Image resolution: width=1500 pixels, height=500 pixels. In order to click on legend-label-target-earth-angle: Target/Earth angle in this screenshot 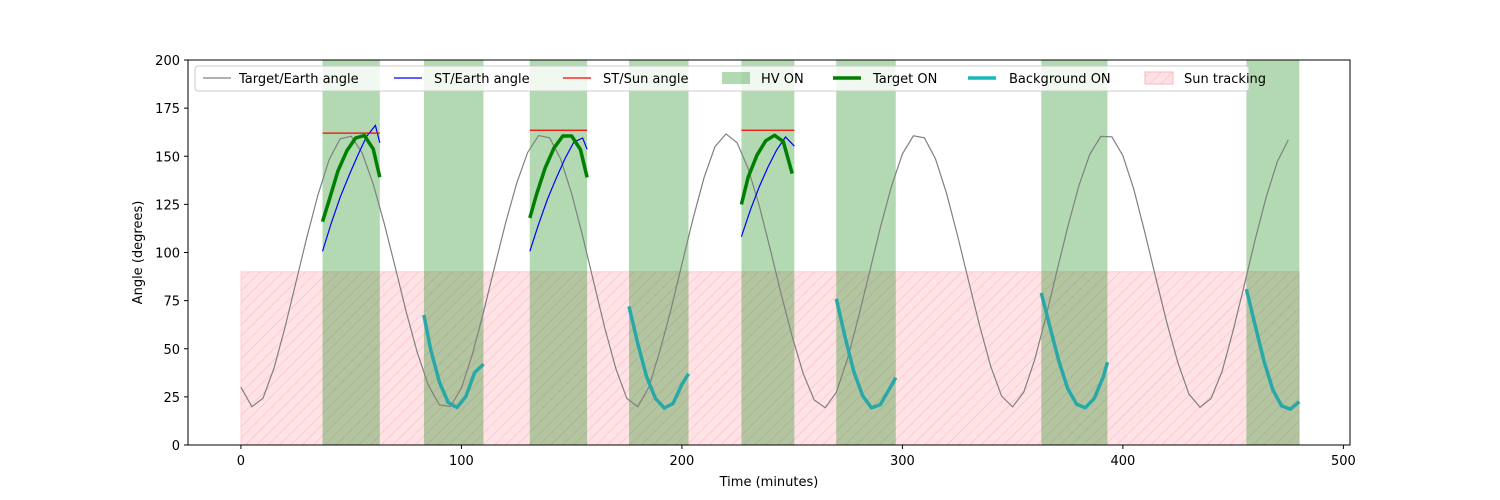, I will do `click(298, 79)`.